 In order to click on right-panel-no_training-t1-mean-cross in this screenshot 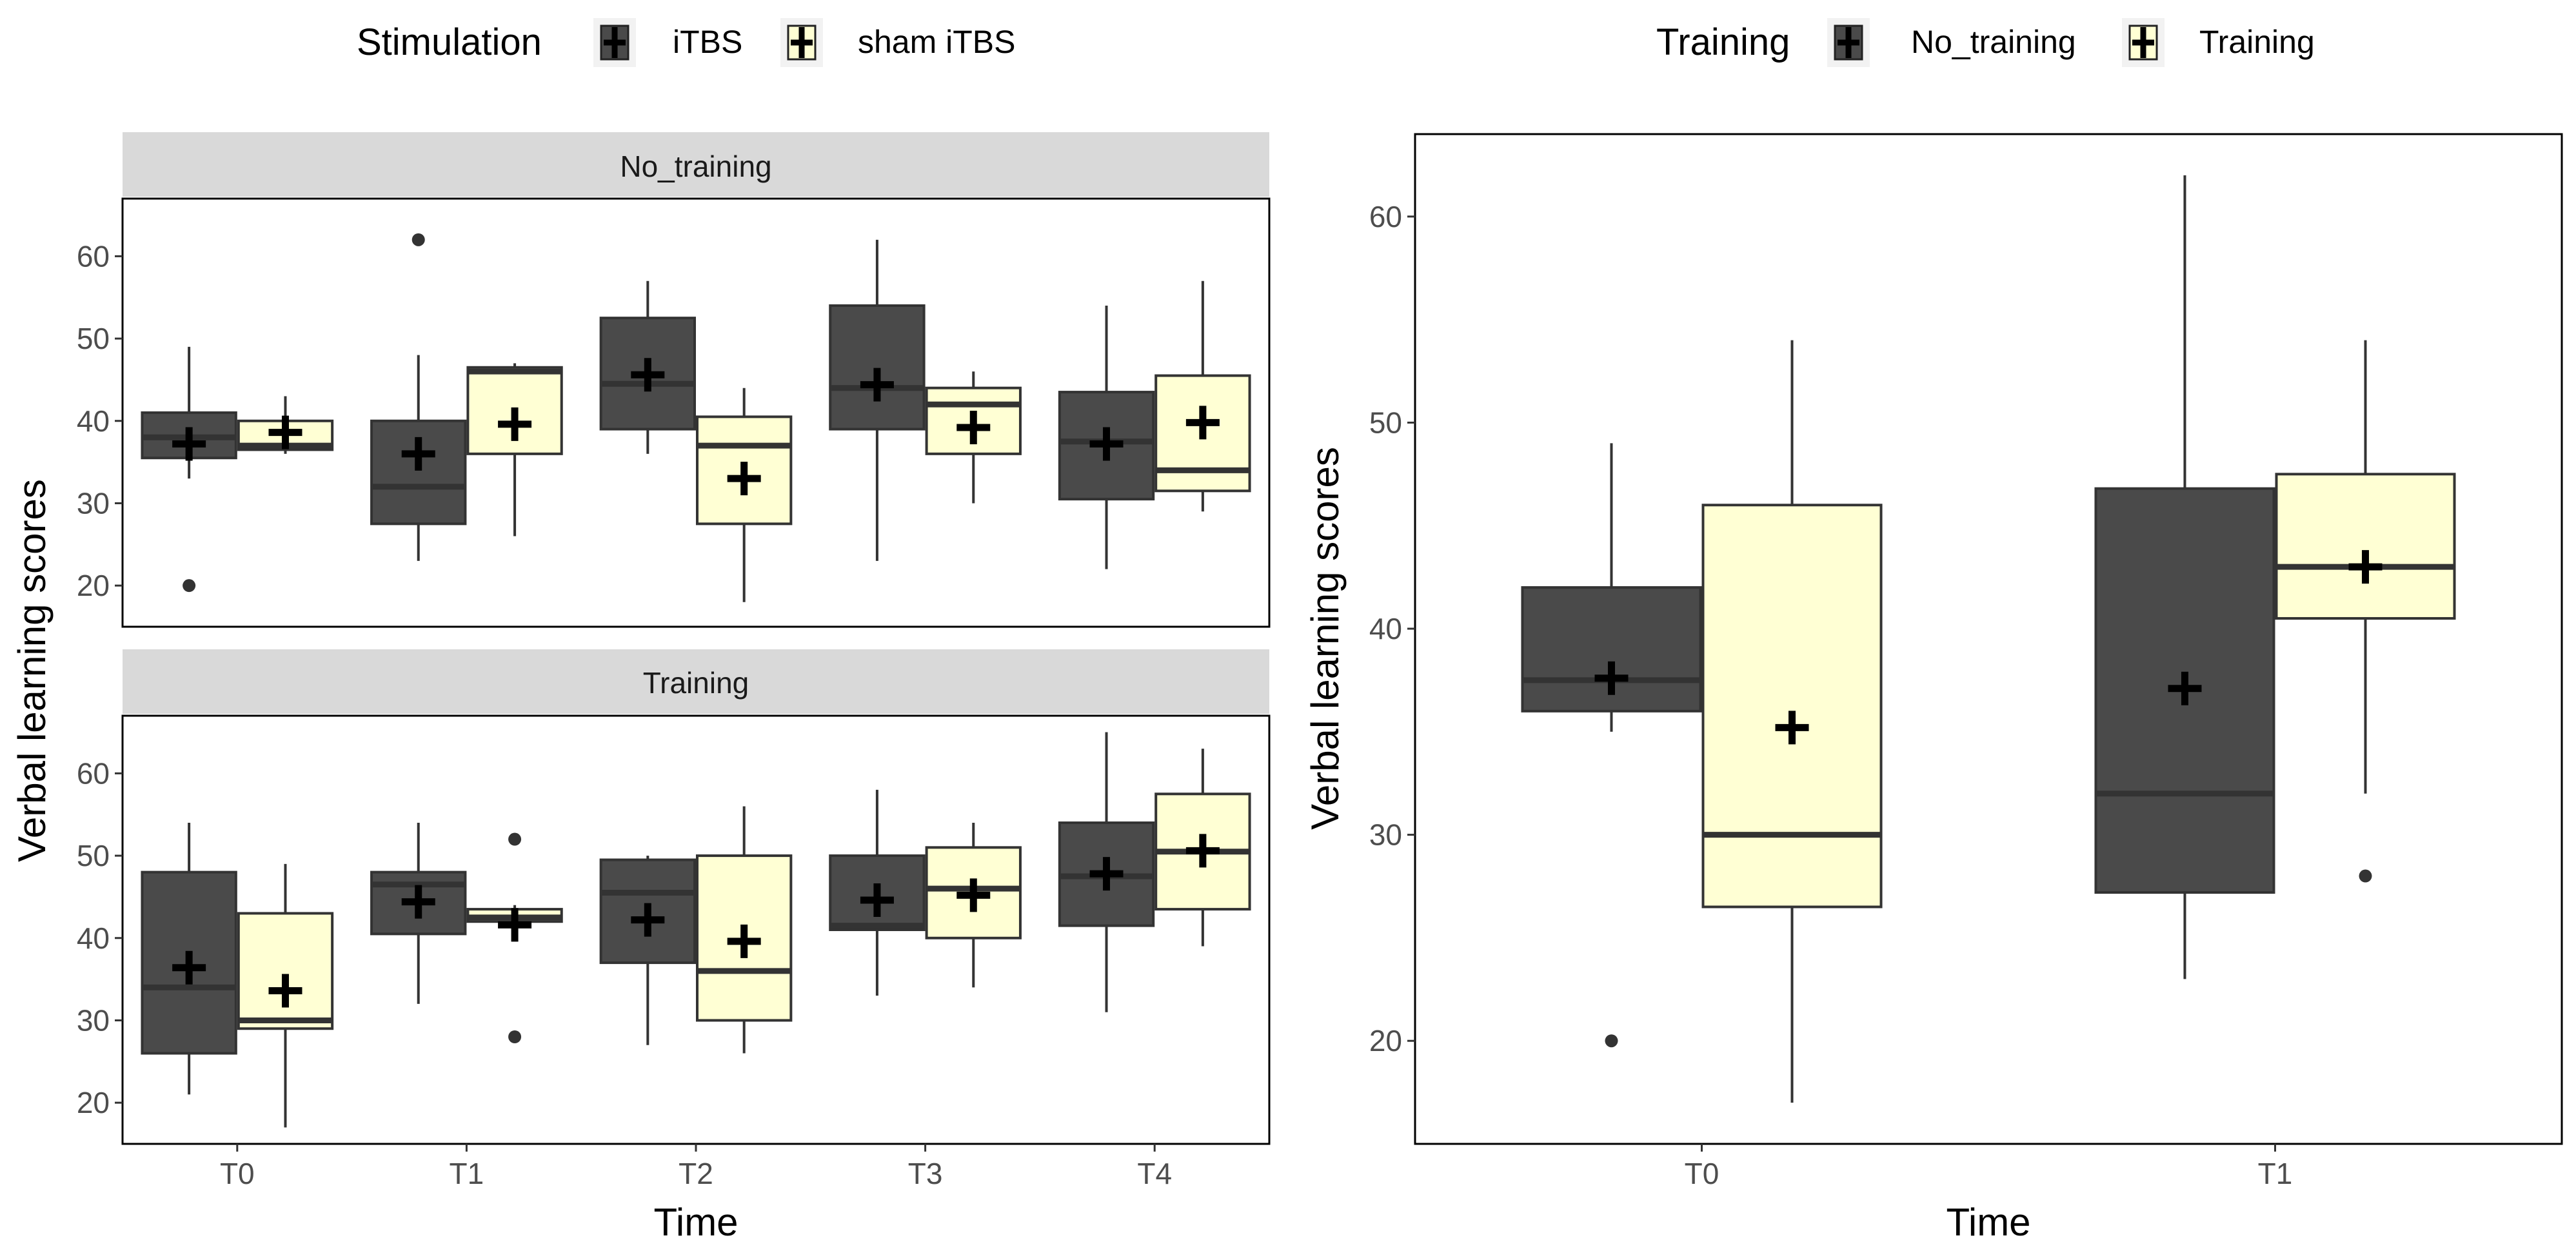, I will do `click(2185, 688)`.